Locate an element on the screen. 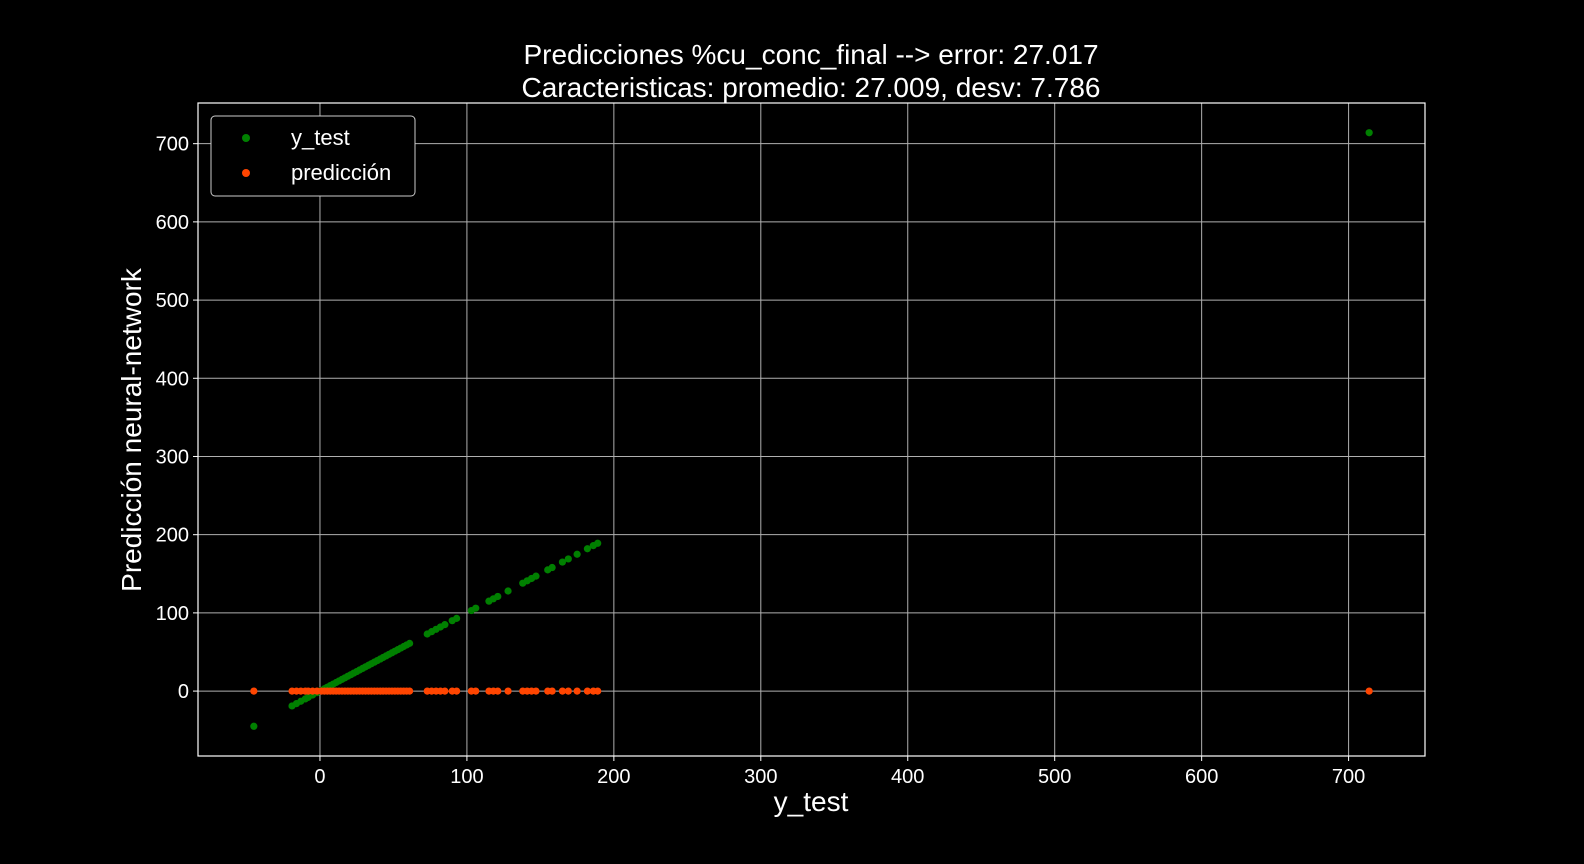  y-tick-label: 600 is located at coordinates (172, 223).